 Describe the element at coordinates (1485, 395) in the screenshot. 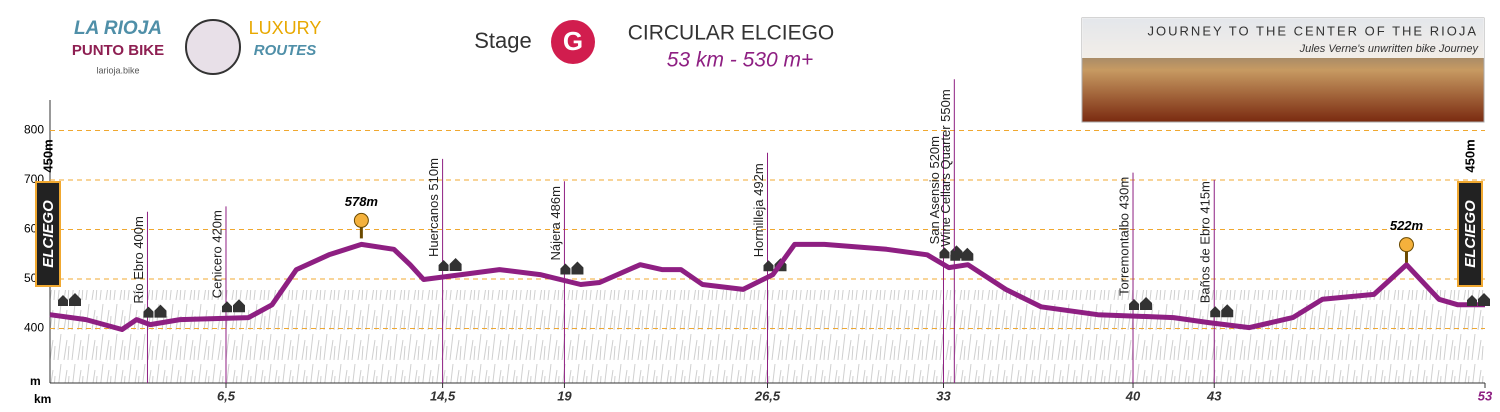

I see `x-tick-label: 53` at that location.